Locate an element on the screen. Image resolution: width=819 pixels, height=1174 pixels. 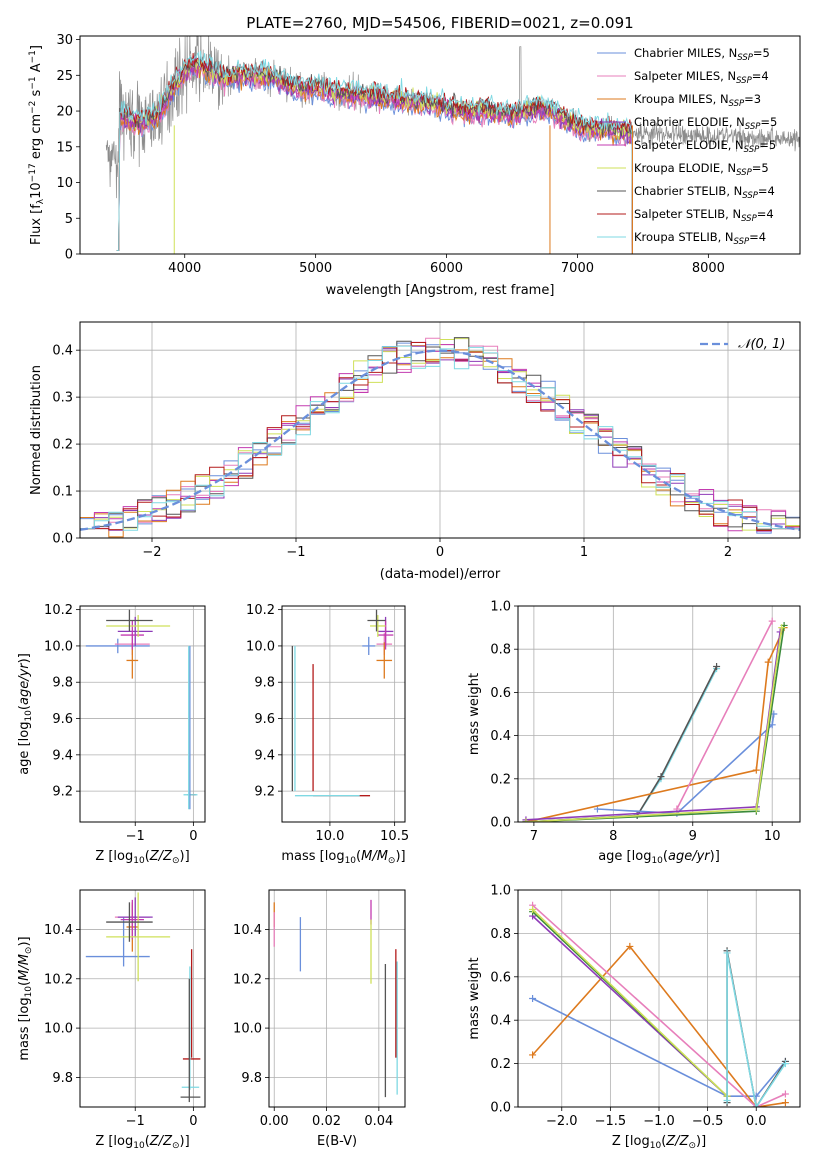
panel-mass-vs-EBV: 0.00 0.02 0.04 9.8 10.0 10.2 10.4 E(B-V) is located at coordinates (319, 1019).